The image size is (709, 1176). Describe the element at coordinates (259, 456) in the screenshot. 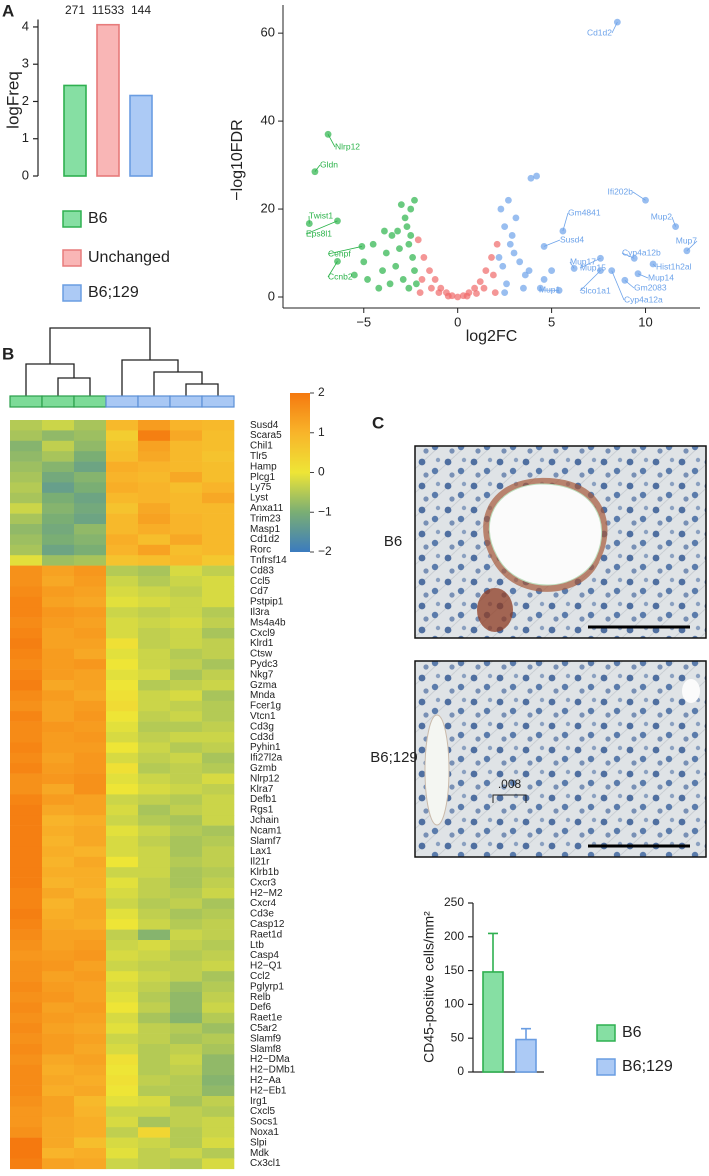

I see `row-label: Tlr5` at that location.